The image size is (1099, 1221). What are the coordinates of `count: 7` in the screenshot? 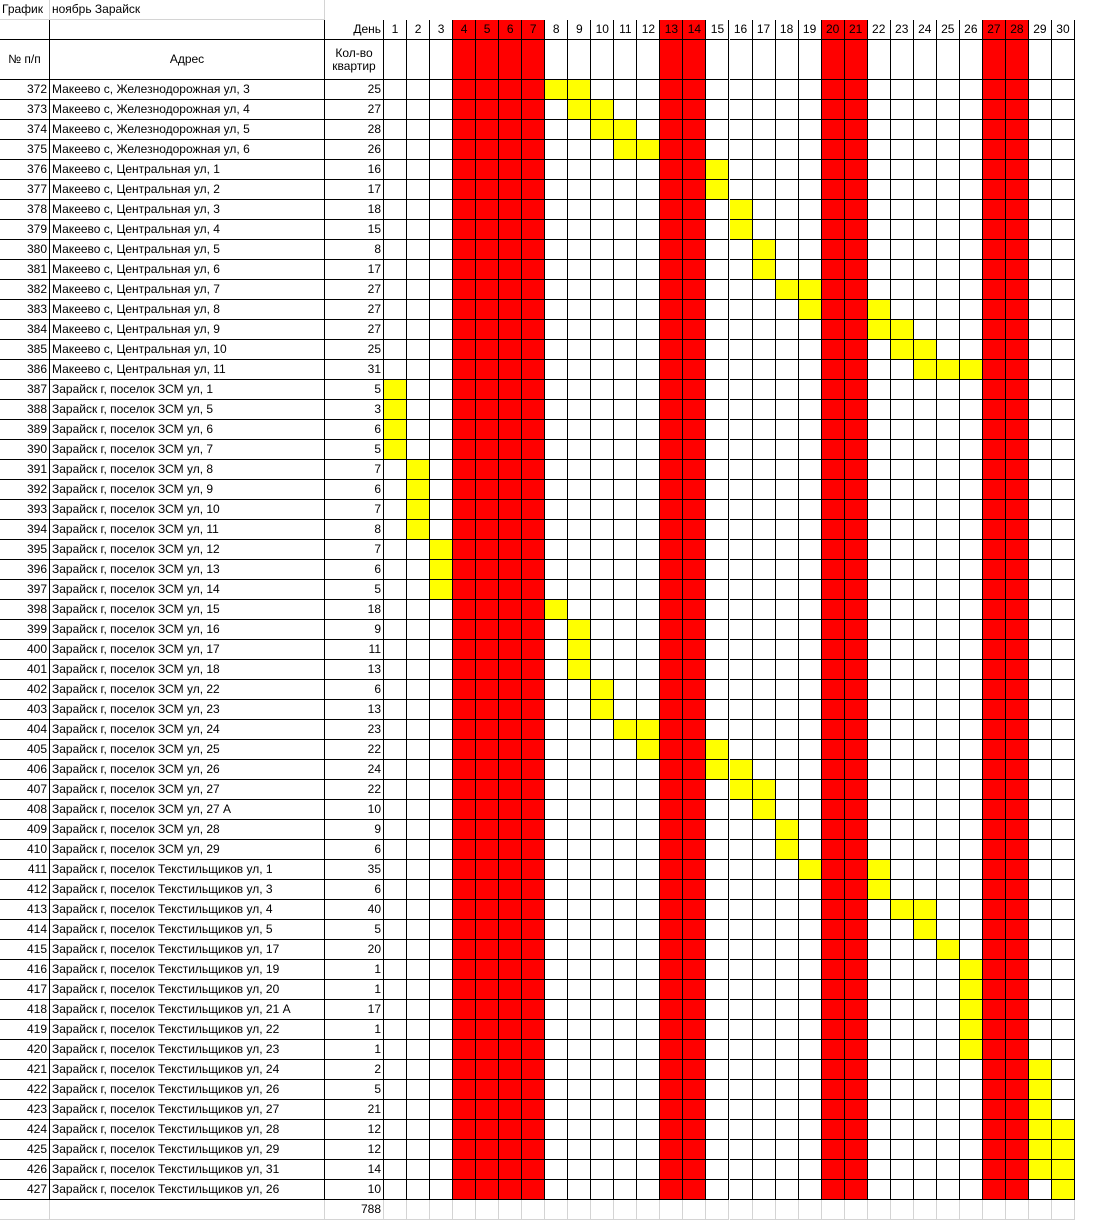 It's located at (354, 550).